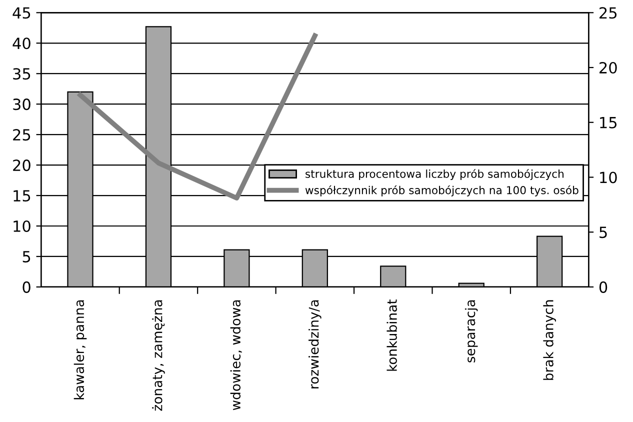 This screenshot has height=422, width=633. Describe the element at coordinates (391, 335) in the screenshot. I see `x-tick-label: konkubinat` at that location.